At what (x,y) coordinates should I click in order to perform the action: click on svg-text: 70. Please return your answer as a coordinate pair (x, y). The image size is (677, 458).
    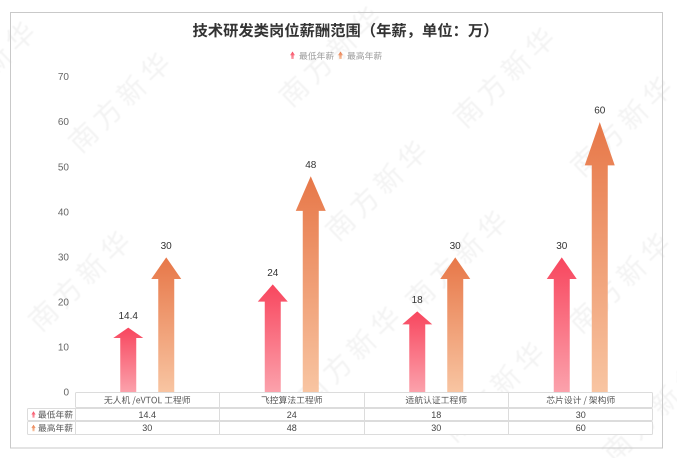
    Looking at the image, I should click on (64, 77).